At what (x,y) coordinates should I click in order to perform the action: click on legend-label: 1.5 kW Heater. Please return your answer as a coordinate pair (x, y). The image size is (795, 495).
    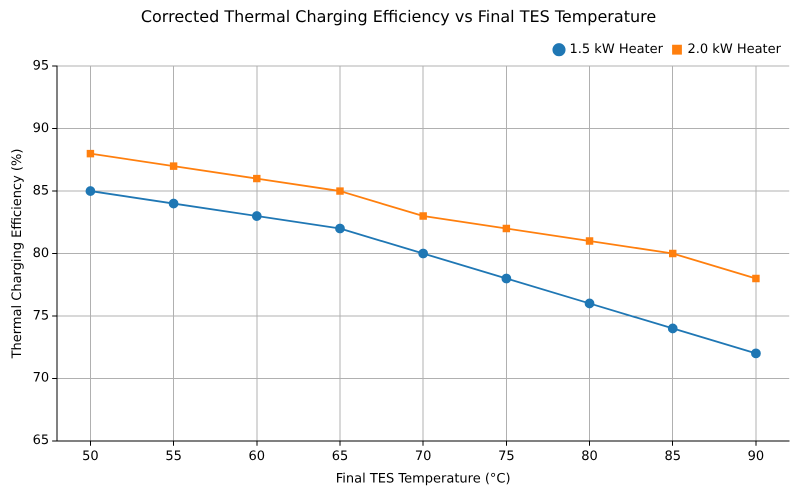
    Looking at the image, I should click on (617, 50).